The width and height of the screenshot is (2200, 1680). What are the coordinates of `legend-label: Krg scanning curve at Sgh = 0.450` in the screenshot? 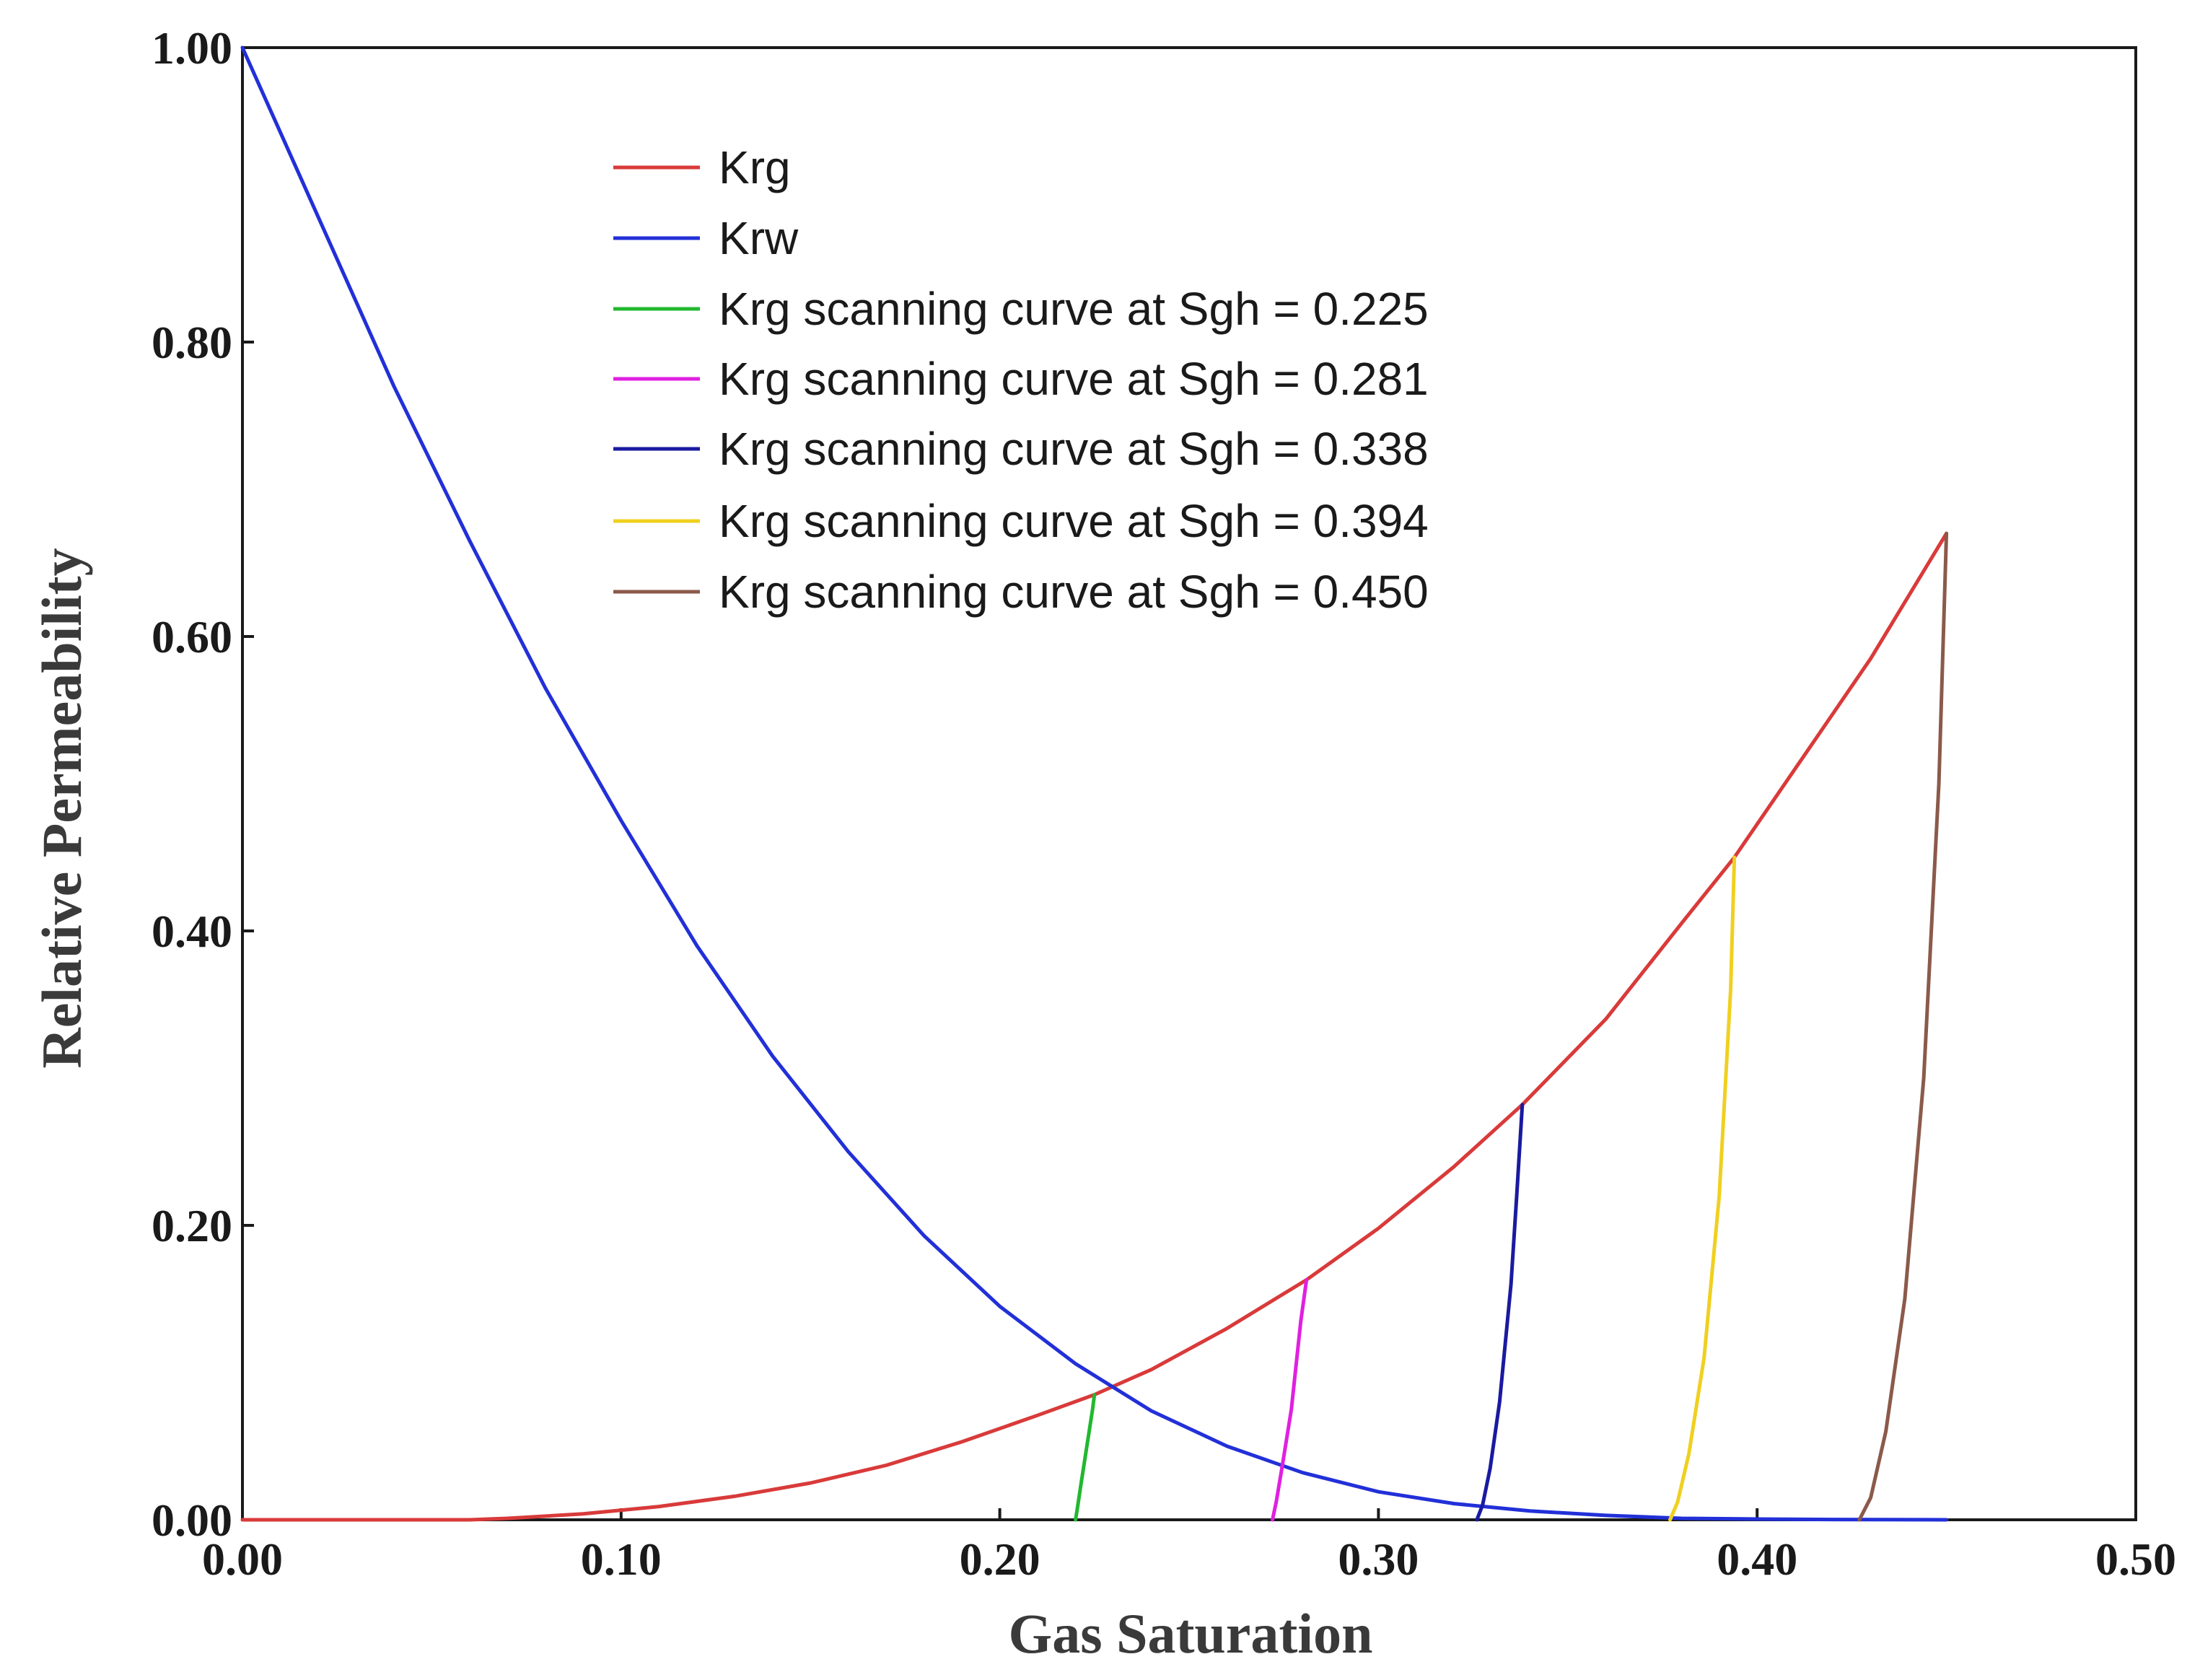 It's located at (1074, 592).